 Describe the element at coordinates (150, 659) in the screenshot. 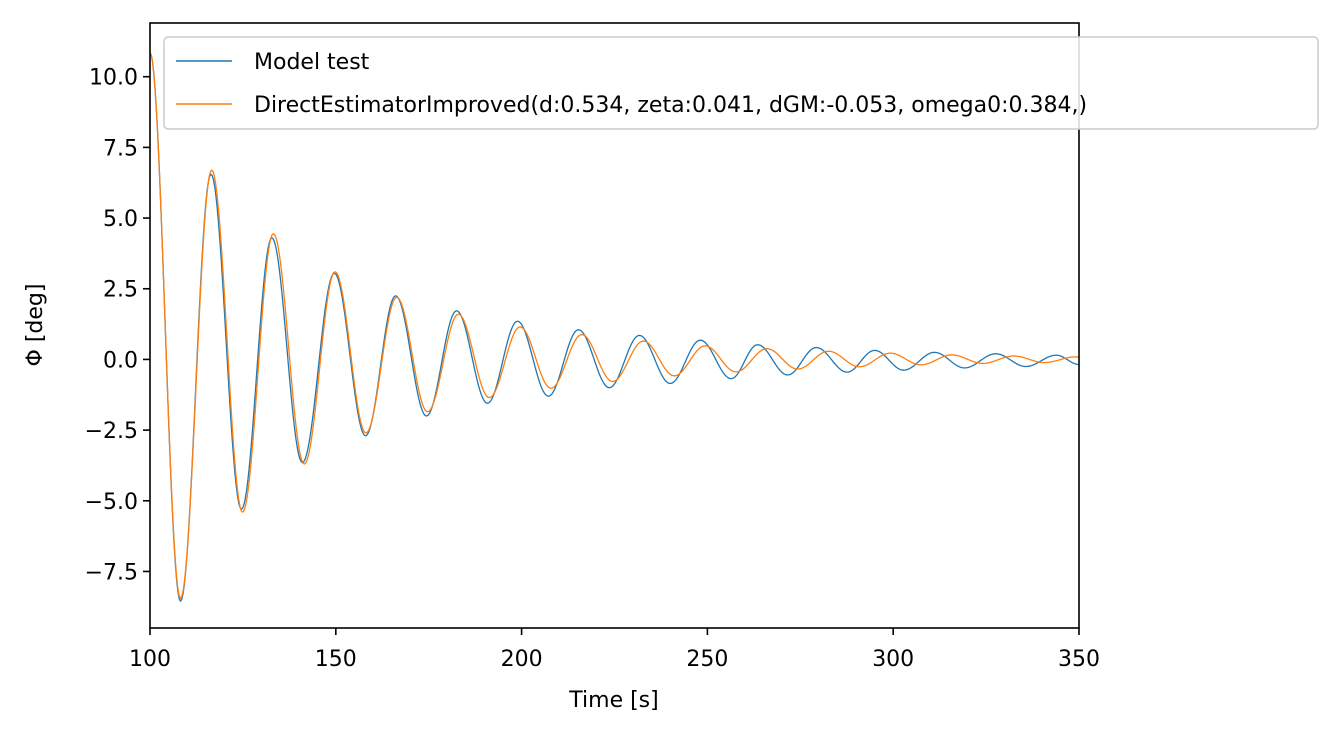

I see `x-tick-label: 100` at that location.